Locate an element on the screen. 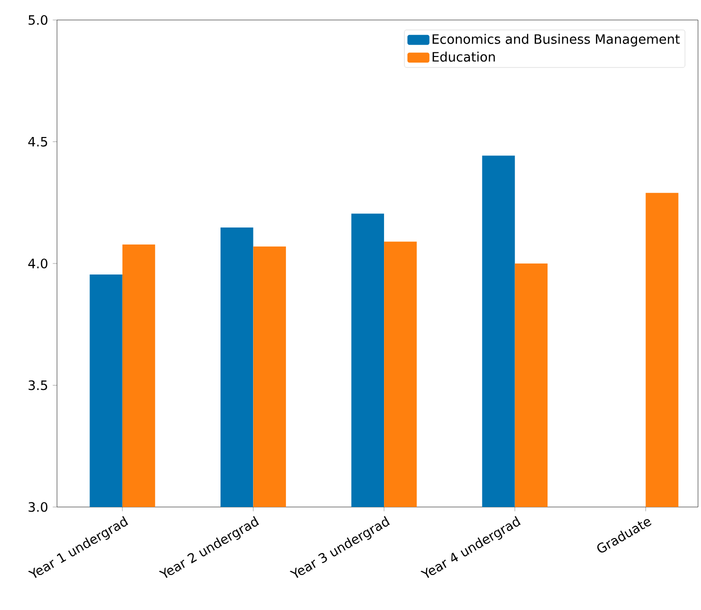 The image size is (701, 610). legend-label: Economics and Business Management is located at coordinates (556, 40).